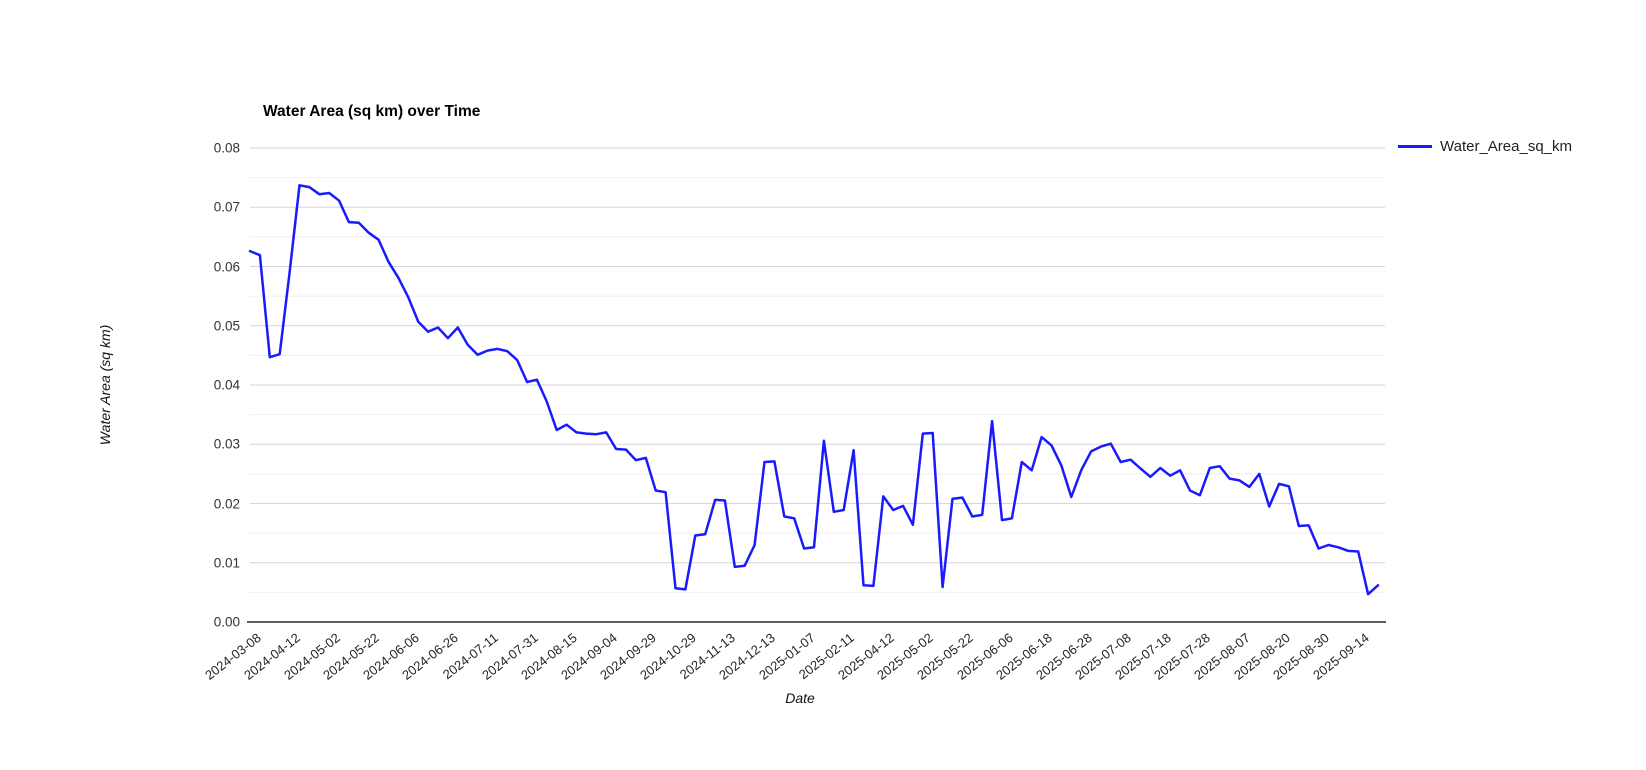 Image resolution: width=1646 pixels, height=770 pixels. I want to click on y-tick-label: 0.05, so click(226, 326).